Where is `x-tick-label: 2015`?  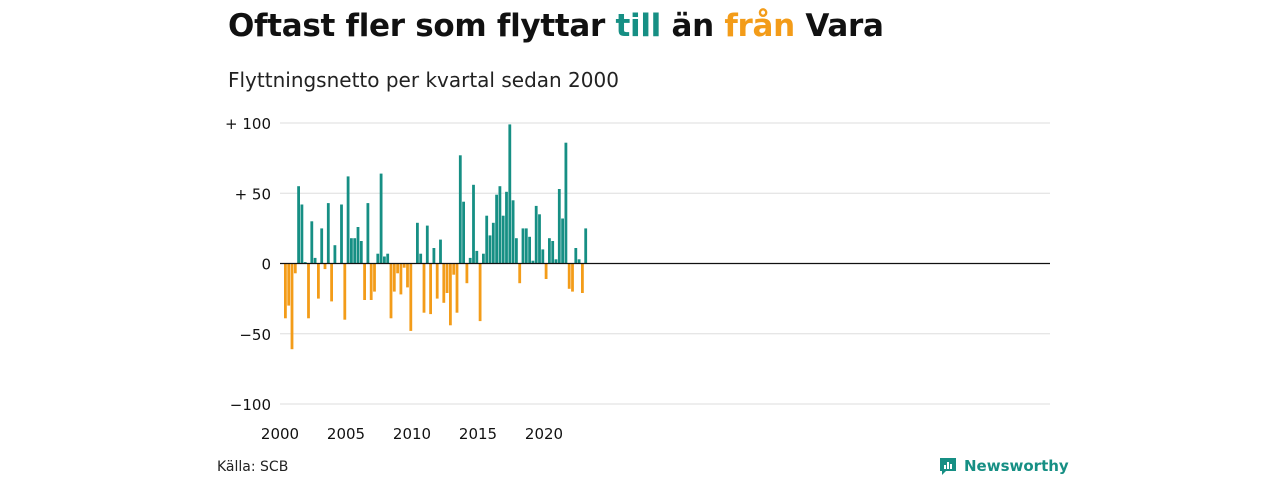
x-tick-label: 2015 is located at coordinates (478, 434).